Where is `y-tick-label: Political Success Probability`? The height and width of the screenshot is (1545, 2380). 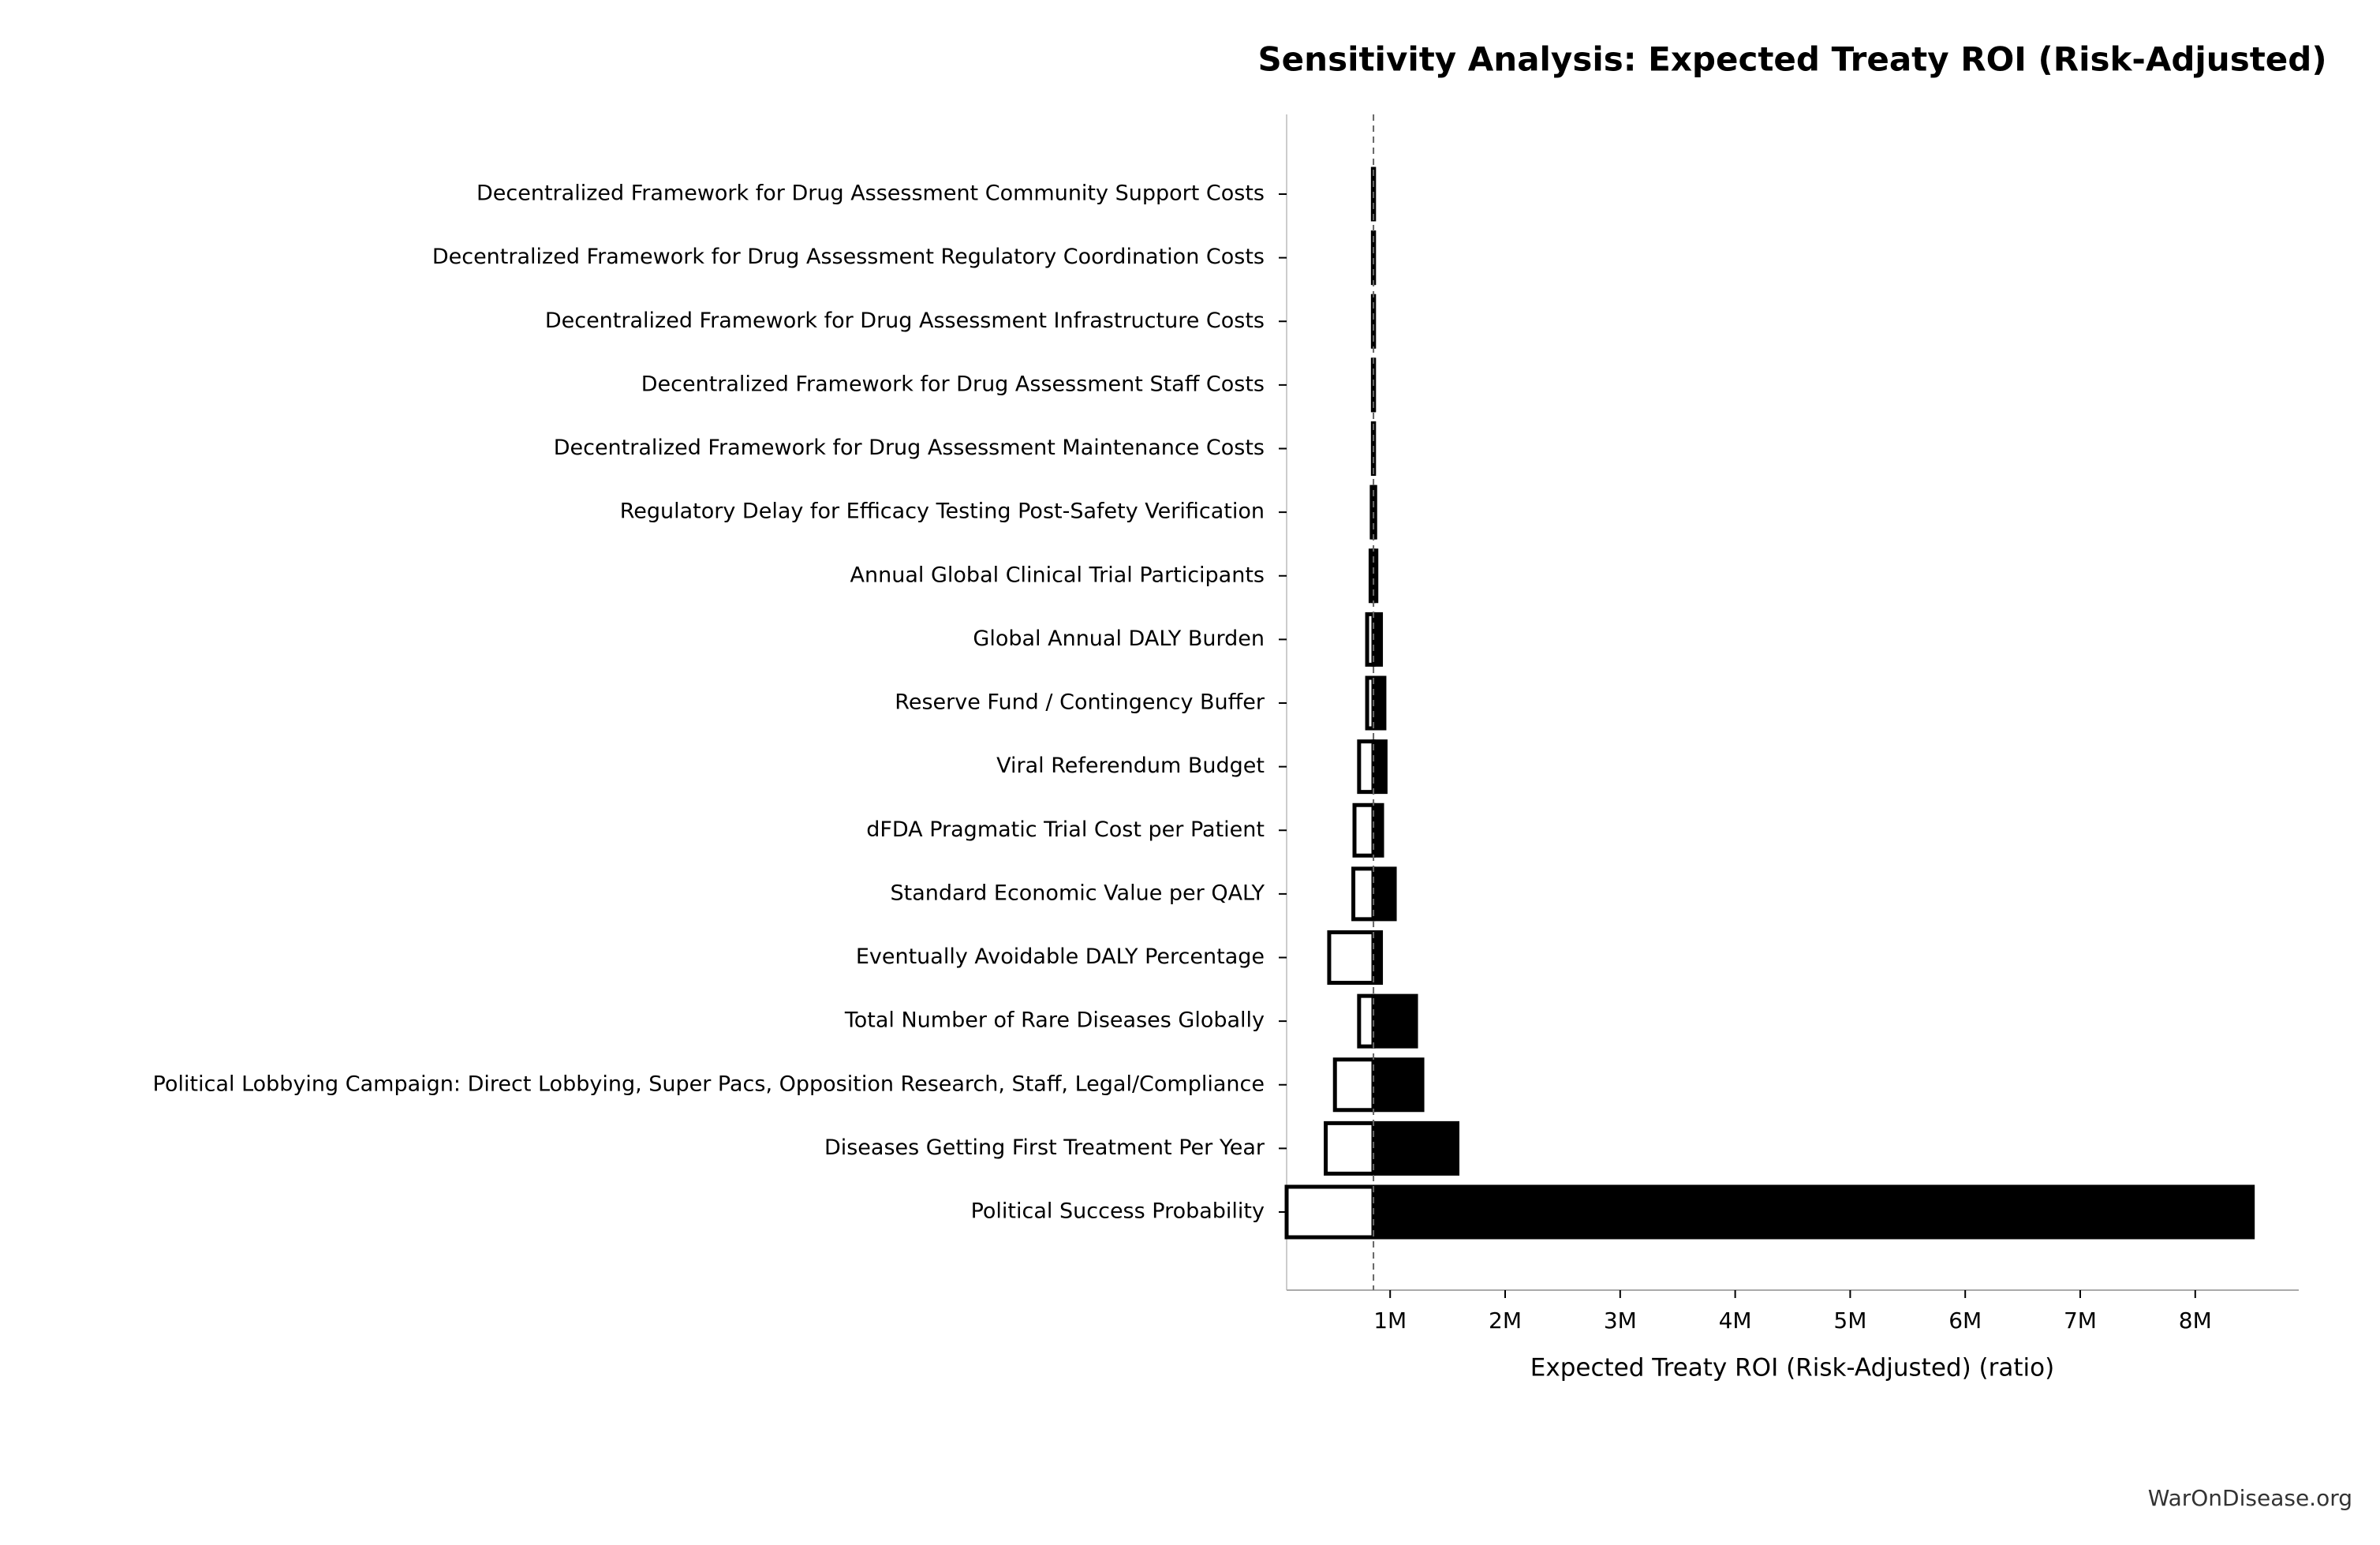
y-tick-label: Political Success Probability is located at coordinates (1118, 1211).